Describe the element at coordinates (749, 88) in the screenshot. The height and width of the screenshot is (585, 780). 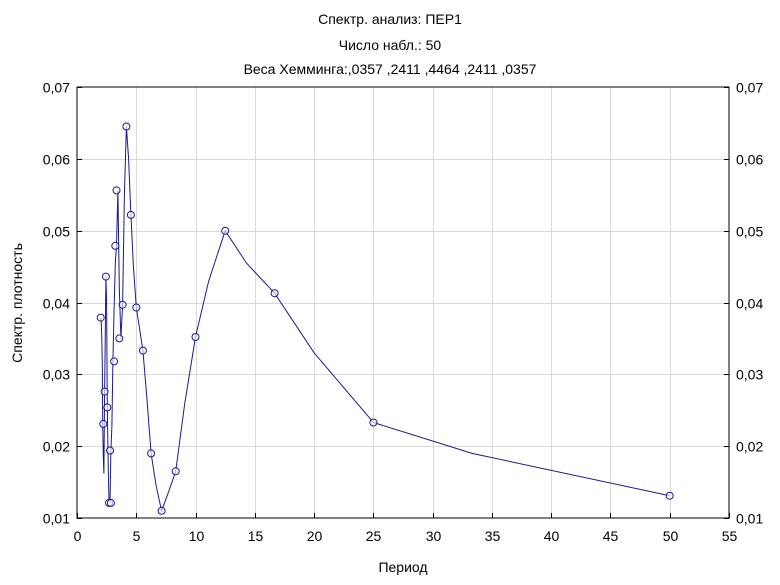
I see `y-tick-label-right: 0,07` at that location.